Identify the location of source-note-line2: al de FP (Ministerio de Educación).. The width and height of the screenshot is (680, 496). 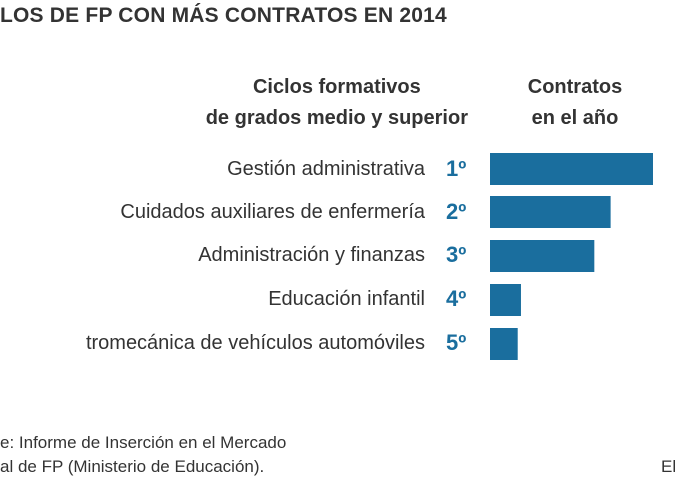
(132, 466).